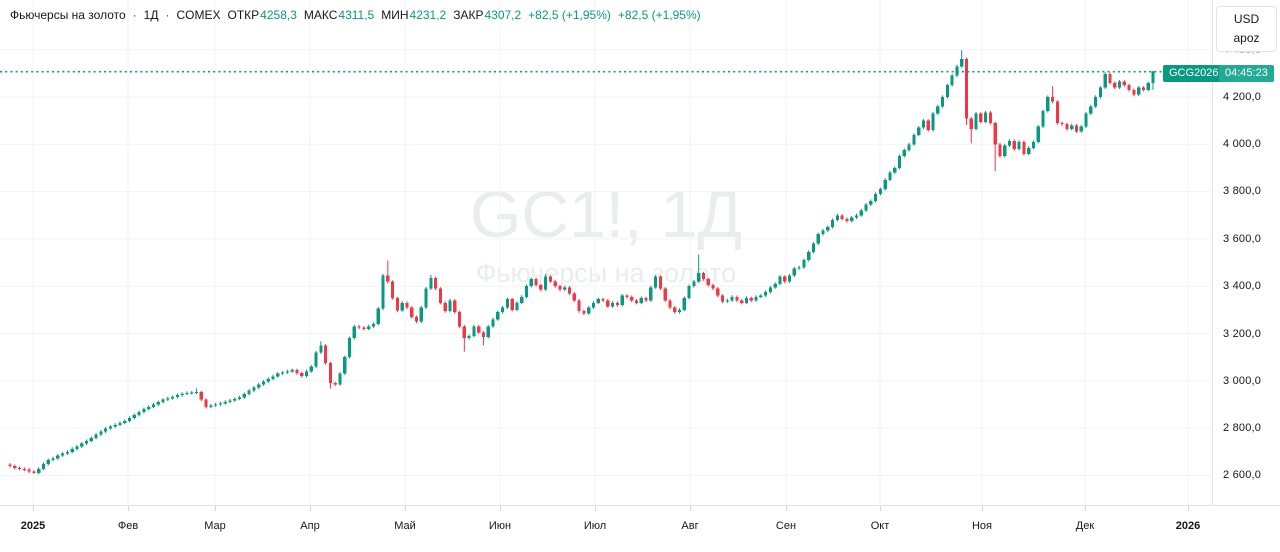 The image size is (1280, 552). Describe the element at coordinates (569, 15) in the screenshot. I see `change-value: +82,5 (+1,95%)` at that location.